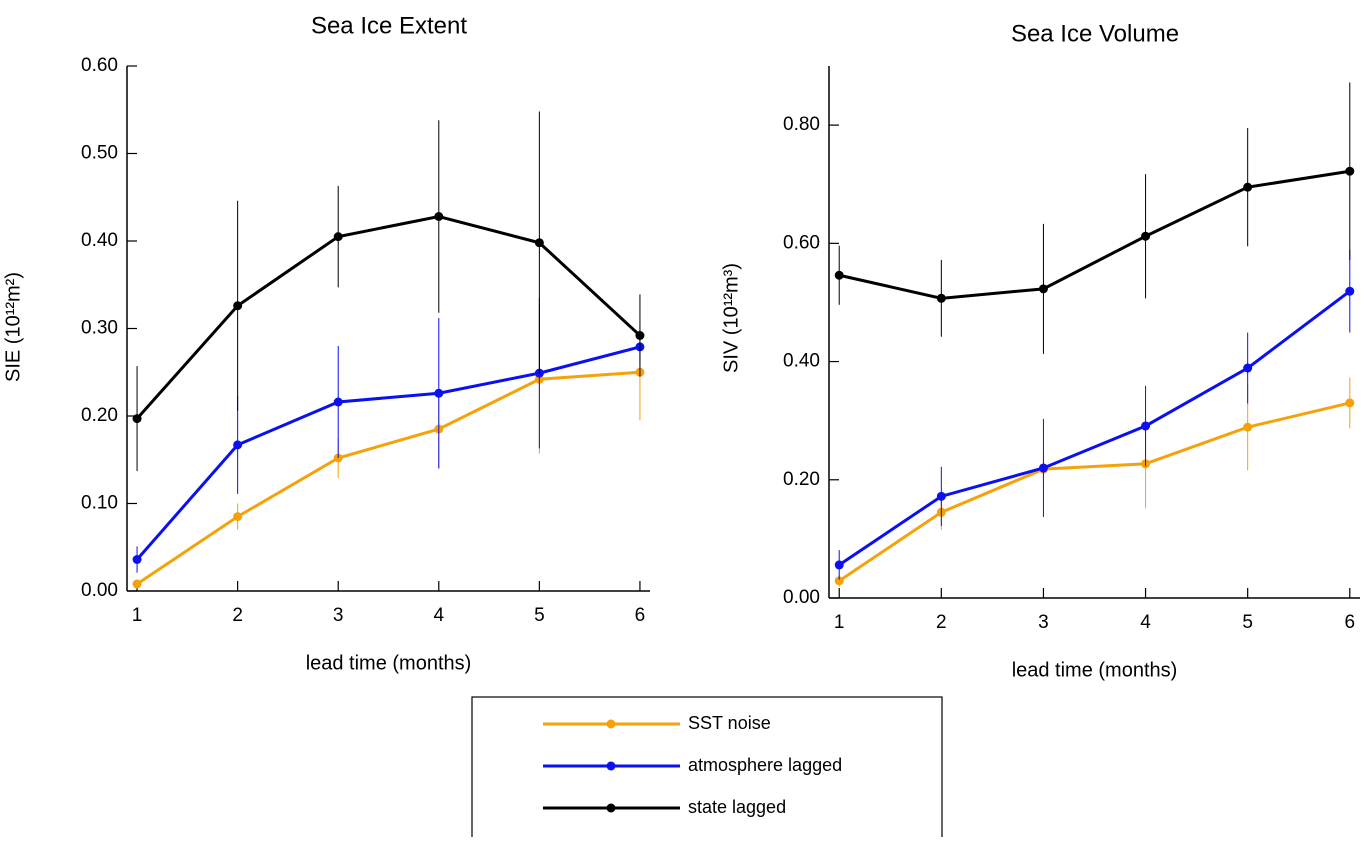 The image size is (1369, 842). I want to click on y-axis-label: SIE (10¹²m²), so click(13, 327).